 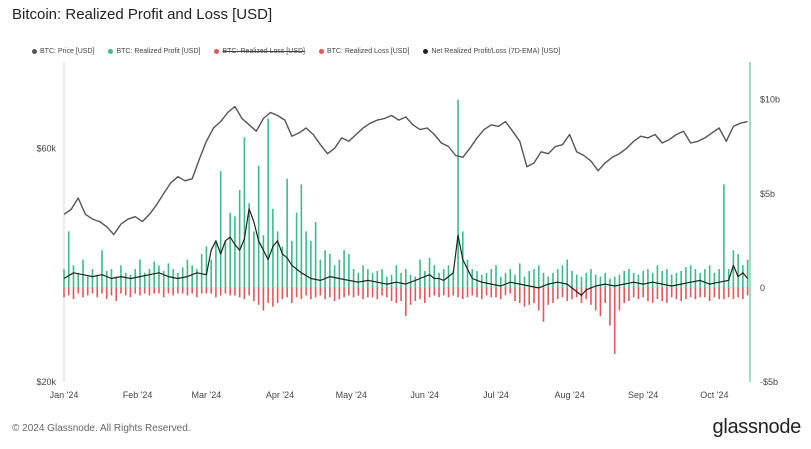 I want to click on x-axis-tick-label: Aug '24, so click(x=569, y=395).